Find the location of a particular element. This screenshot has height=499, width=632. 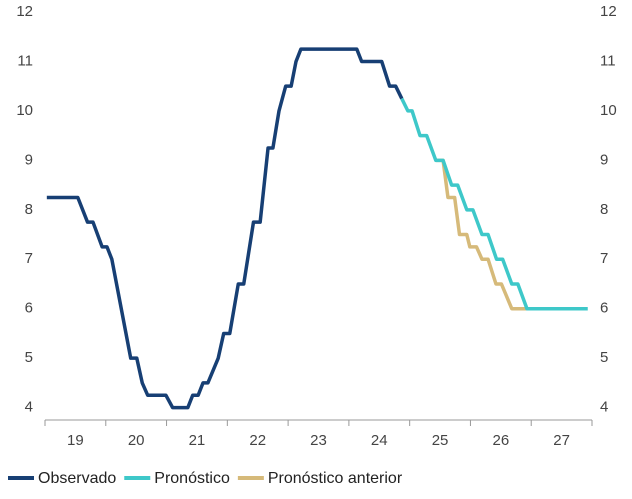

legend-label: Pronóstico is located at coordinates (192, 478).